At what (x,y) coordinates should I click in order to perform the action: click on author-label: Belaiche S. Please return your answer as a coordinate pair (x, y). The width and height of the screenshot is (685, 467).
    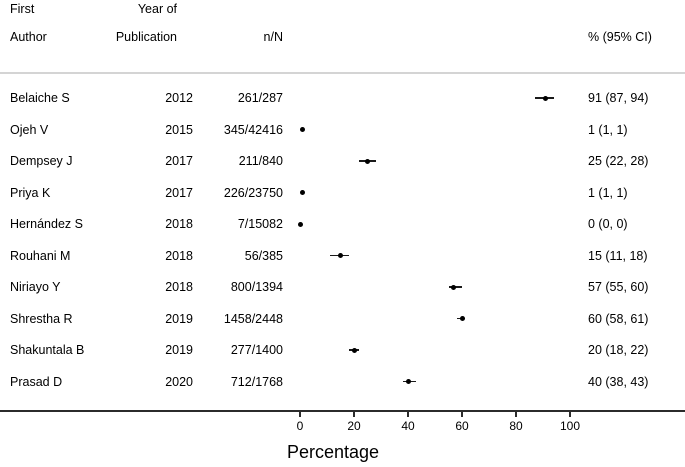
    Looking at the image, I should click on (40, 98).